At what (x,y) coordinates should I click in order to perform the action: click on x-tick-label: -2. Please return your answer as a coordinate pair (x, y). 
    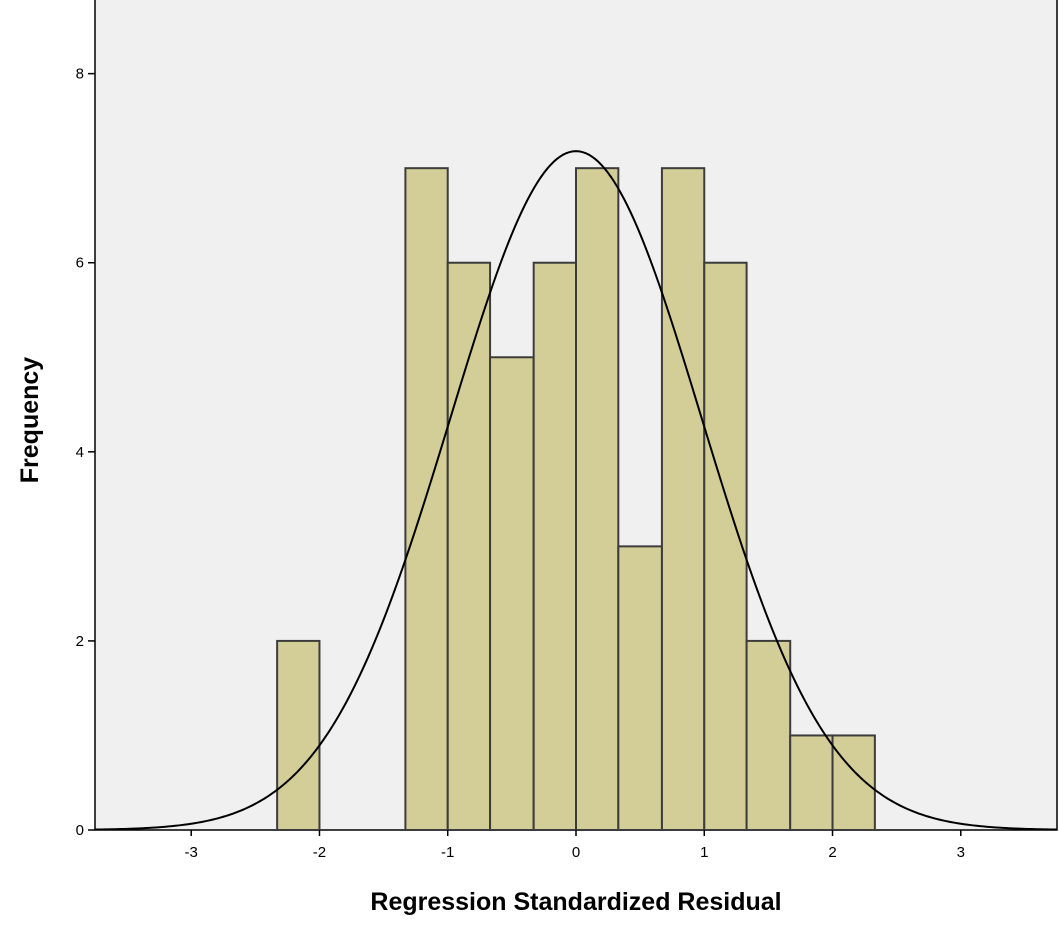
    Looking at the image, I should click on (319, 852).